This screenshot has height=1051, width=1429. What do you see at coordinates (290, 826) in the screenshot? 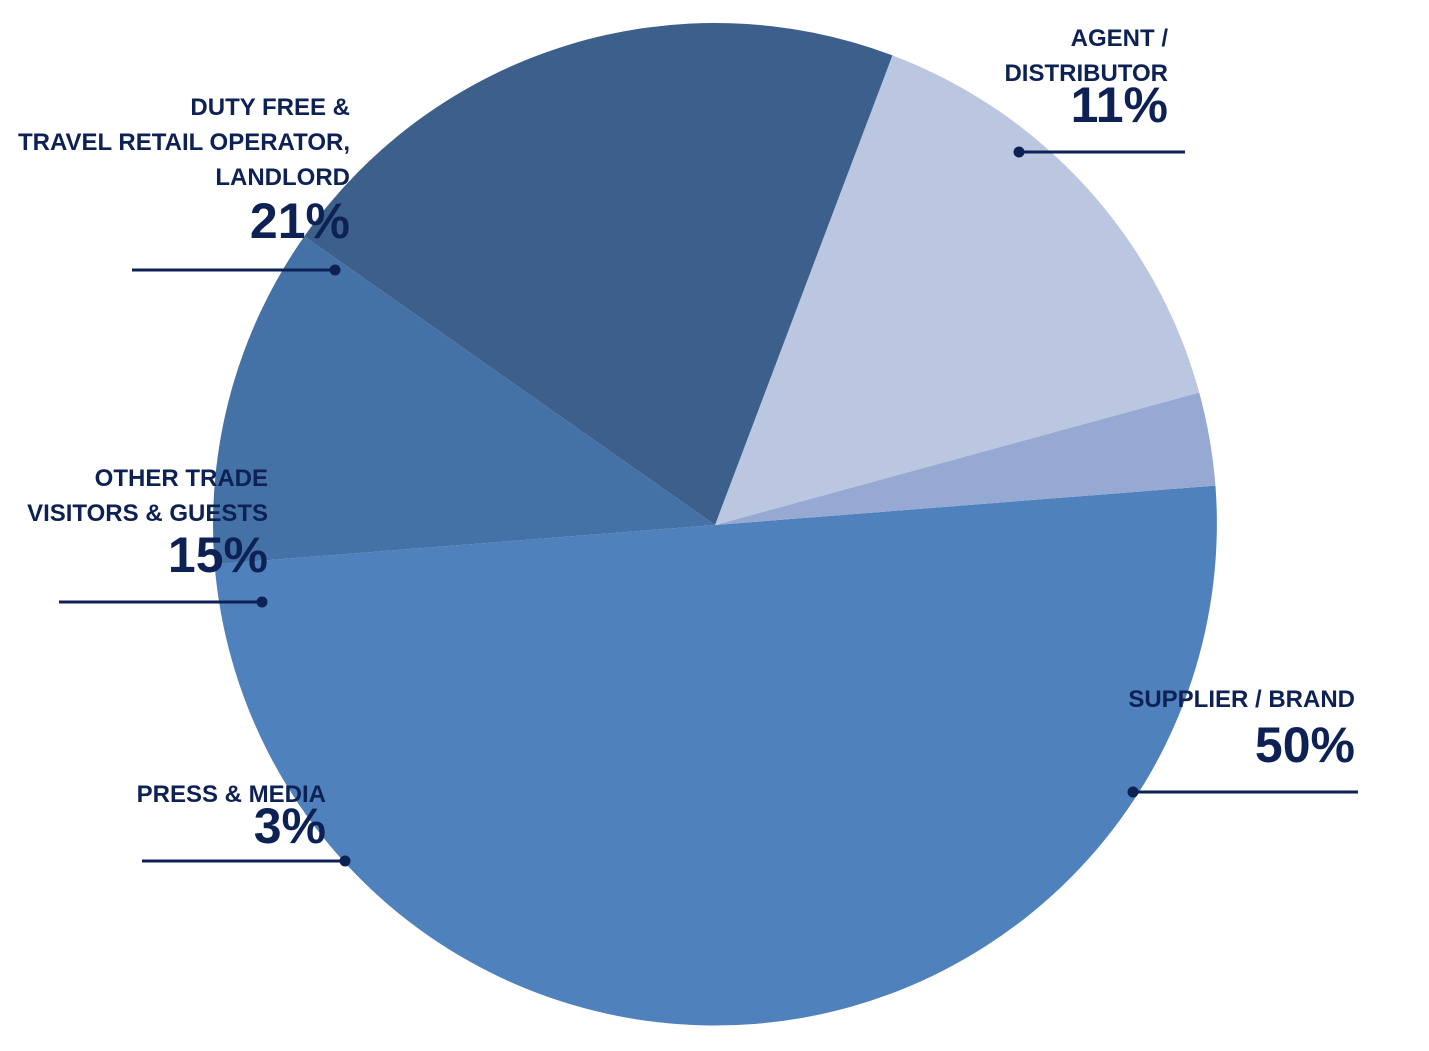
I see `slice-value-press-and-media: 3%` at bounding box center [290, 826].